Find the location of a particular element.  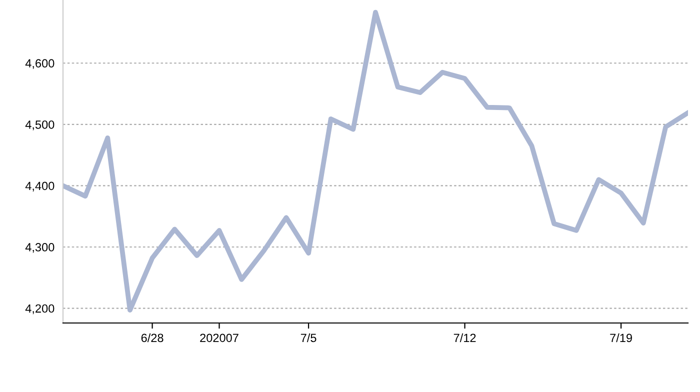

x-tick-label: 7/12 is located at coordinates (465, 337).